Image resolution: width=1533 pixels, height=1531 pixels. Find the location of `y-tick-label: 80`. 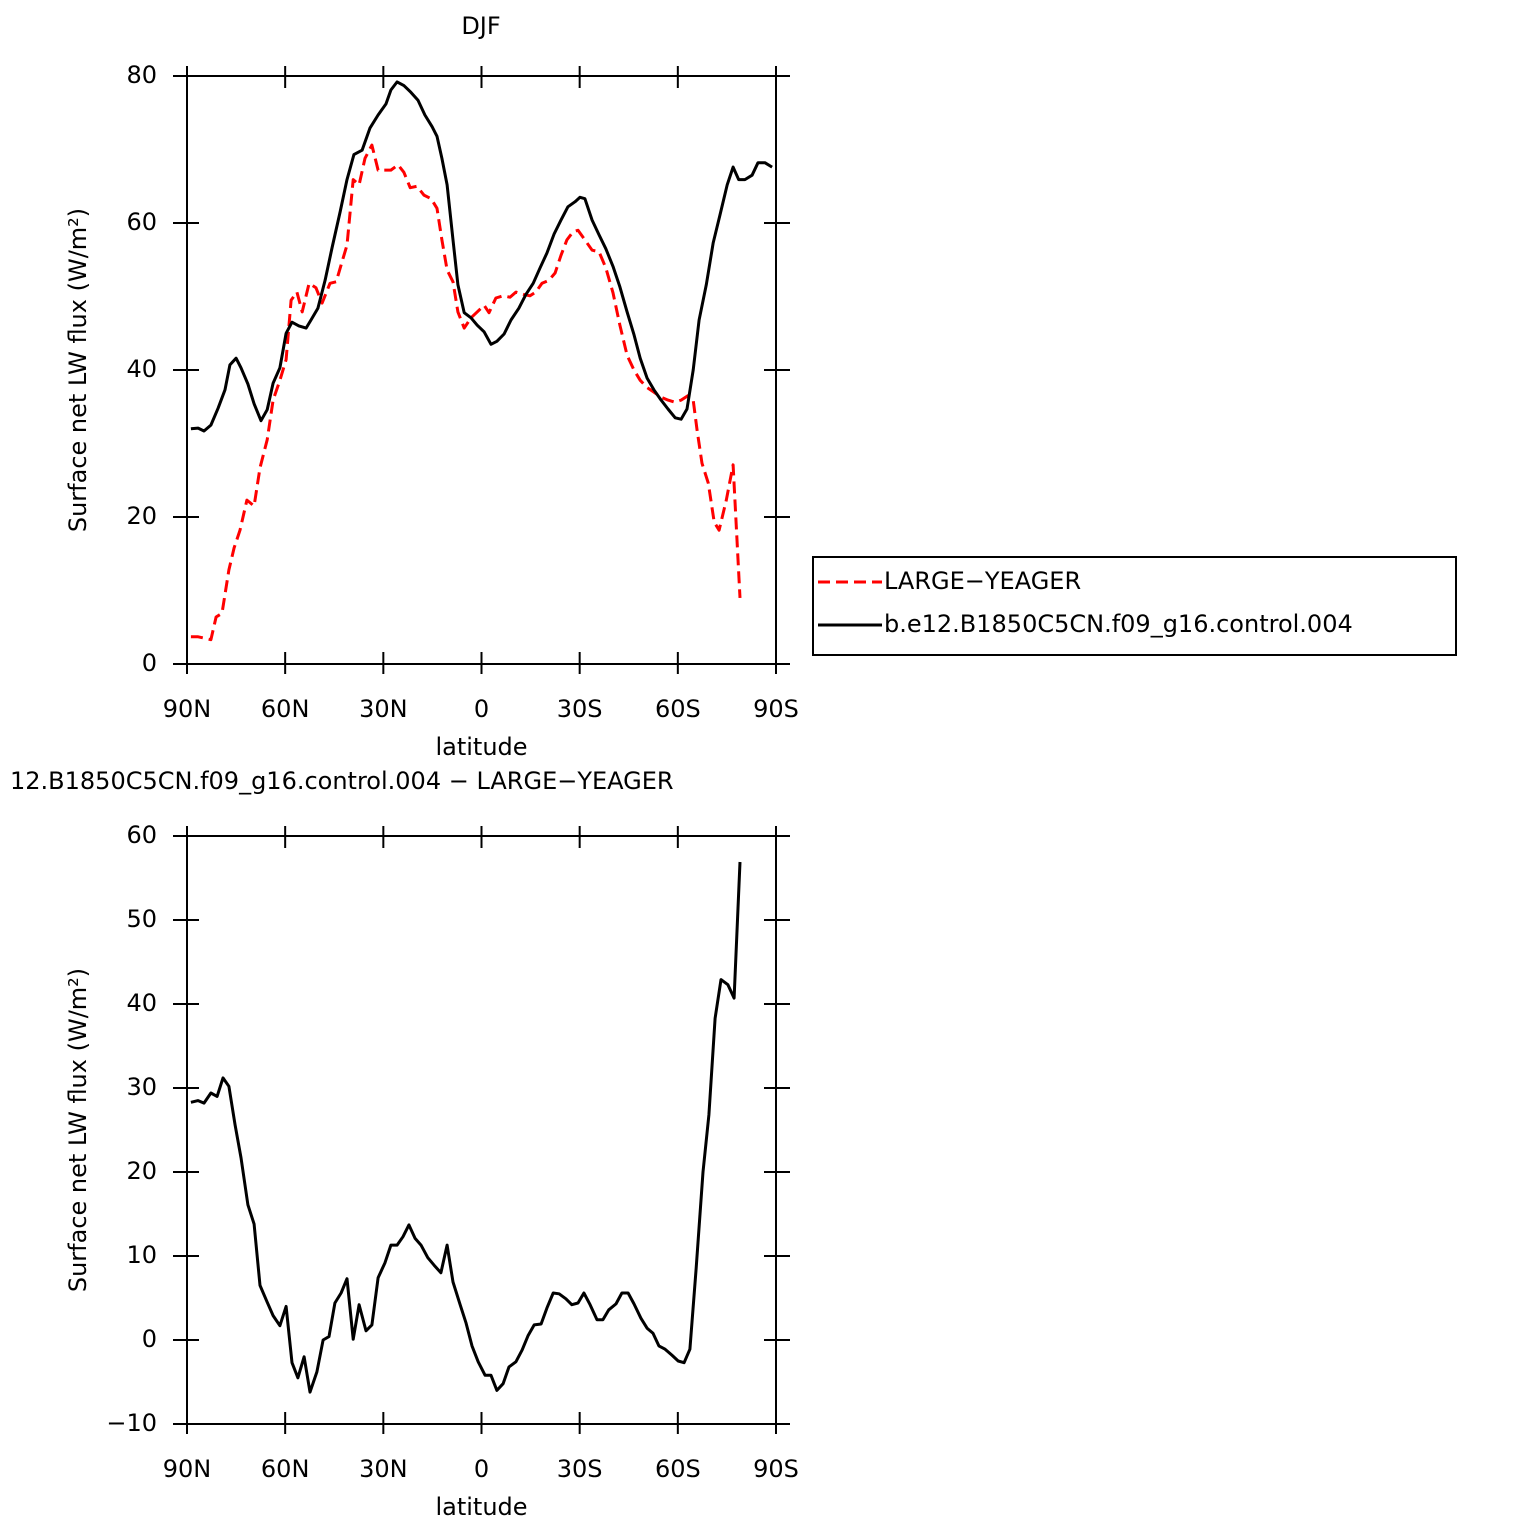

y-tick-label: 80 is located at coordinates (141, 75).